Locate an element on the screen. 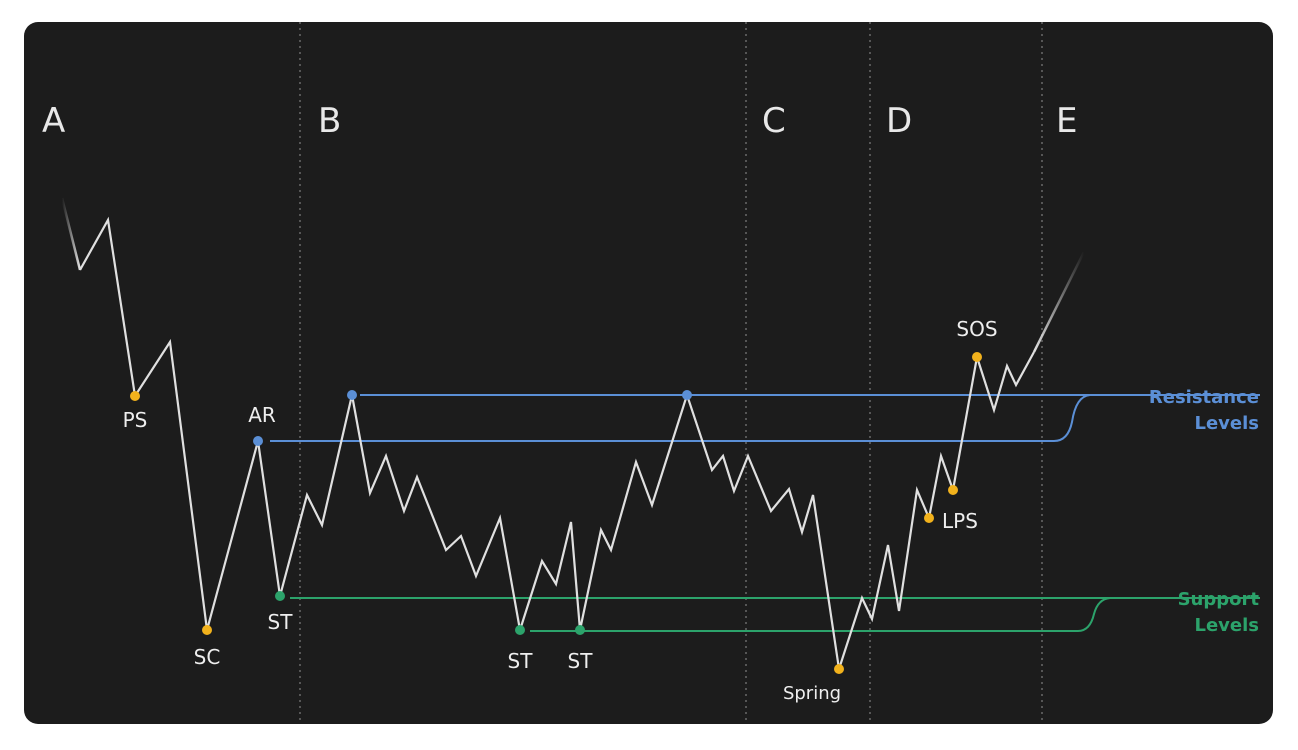 The width and height of the screenshot is (1298, 750). price-path-exit is located at coordinates (1059, 302).